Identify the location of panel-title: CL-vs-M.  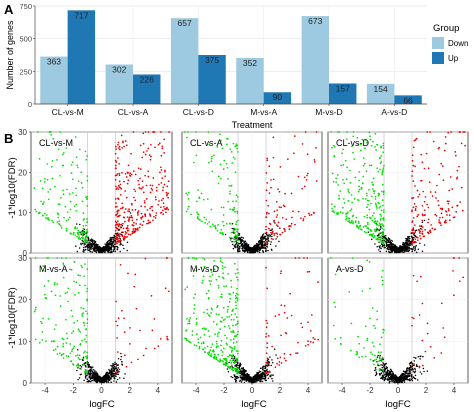
(56, 143).